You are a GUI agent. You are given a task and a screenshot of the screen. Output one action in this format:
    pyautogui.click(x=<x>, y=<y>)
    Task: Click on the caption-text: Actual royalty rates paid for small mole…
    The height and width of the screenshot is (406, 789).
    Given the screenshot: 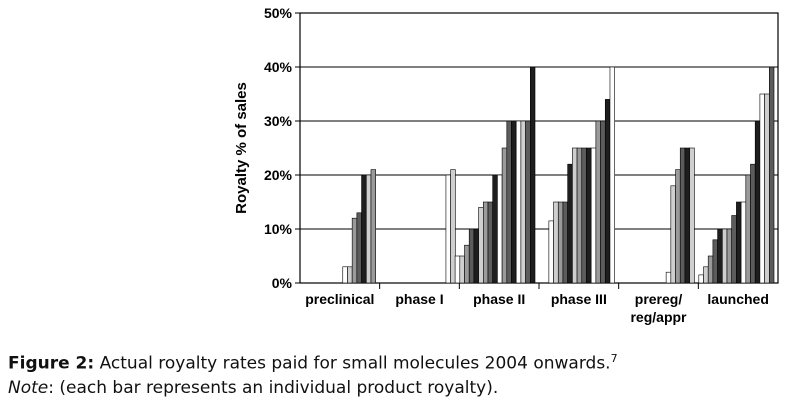 What is the action you would take?
    pyautogui.click(x=352, y=363)
    